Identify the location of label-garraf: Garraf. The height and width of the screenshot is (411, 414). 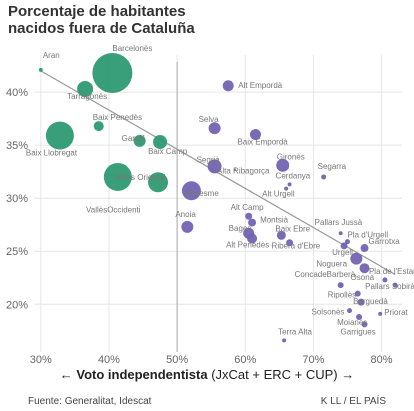
(133, 138).